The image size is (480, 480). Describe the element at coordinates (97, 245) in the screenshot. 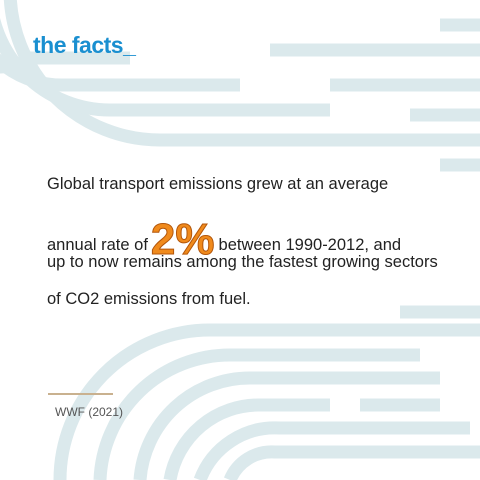

I see `stat-line-2-prefix: annual rate of` at that location.